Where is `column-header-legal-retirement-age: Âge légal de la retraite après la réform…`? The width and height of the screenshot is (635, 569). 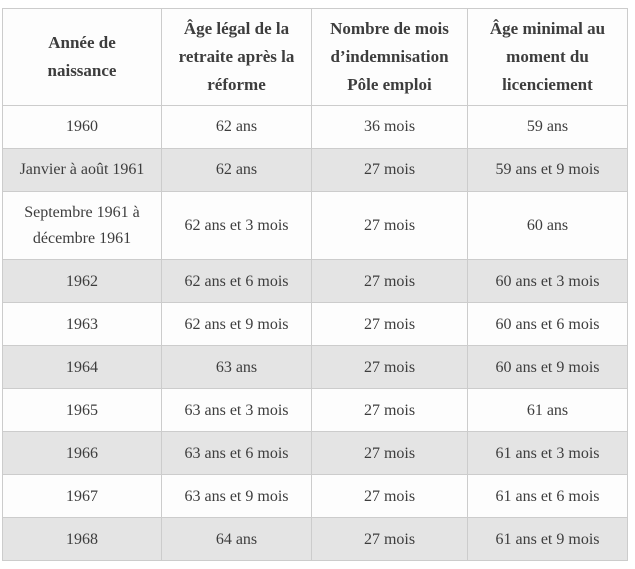
column-header-legal-retirement-age: Âge légal de la retraite après la réform… is located at coordinates (236, 57).